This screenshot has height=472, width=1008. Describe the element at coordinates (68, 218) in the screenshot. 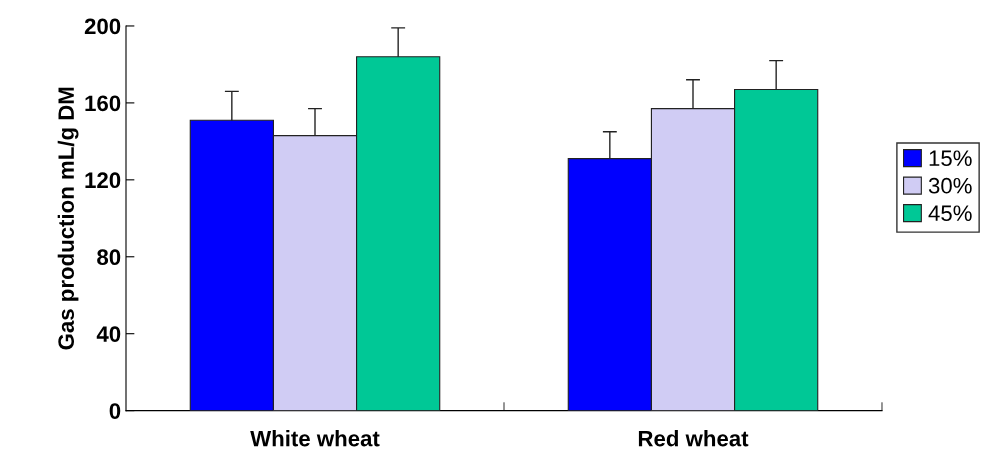

I see `y-axis-title: Gas production mL/g DM` at that location.